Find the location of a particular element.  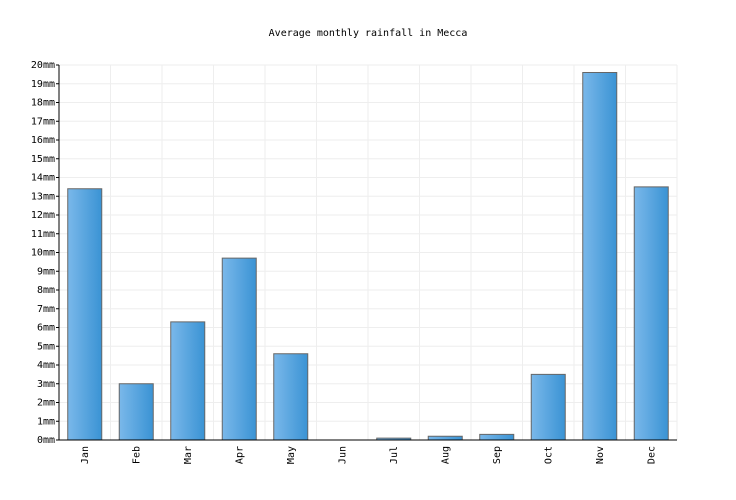

y-tick-label: 14mm is located at coordinates (43, 178).